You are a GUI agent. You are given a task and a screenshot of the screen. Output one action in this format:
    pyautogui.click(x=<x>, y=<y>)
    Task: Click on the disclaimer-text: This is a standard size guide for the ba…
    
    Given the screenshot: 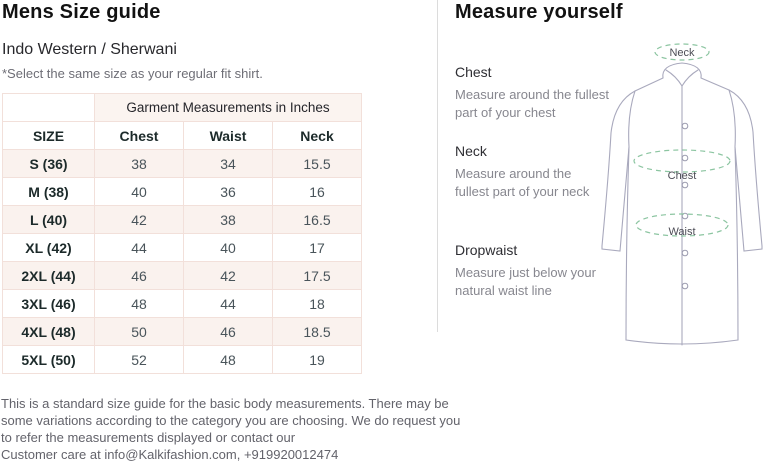 What is the action you would take?
    pyautogui.click(x=231, y=420)
    